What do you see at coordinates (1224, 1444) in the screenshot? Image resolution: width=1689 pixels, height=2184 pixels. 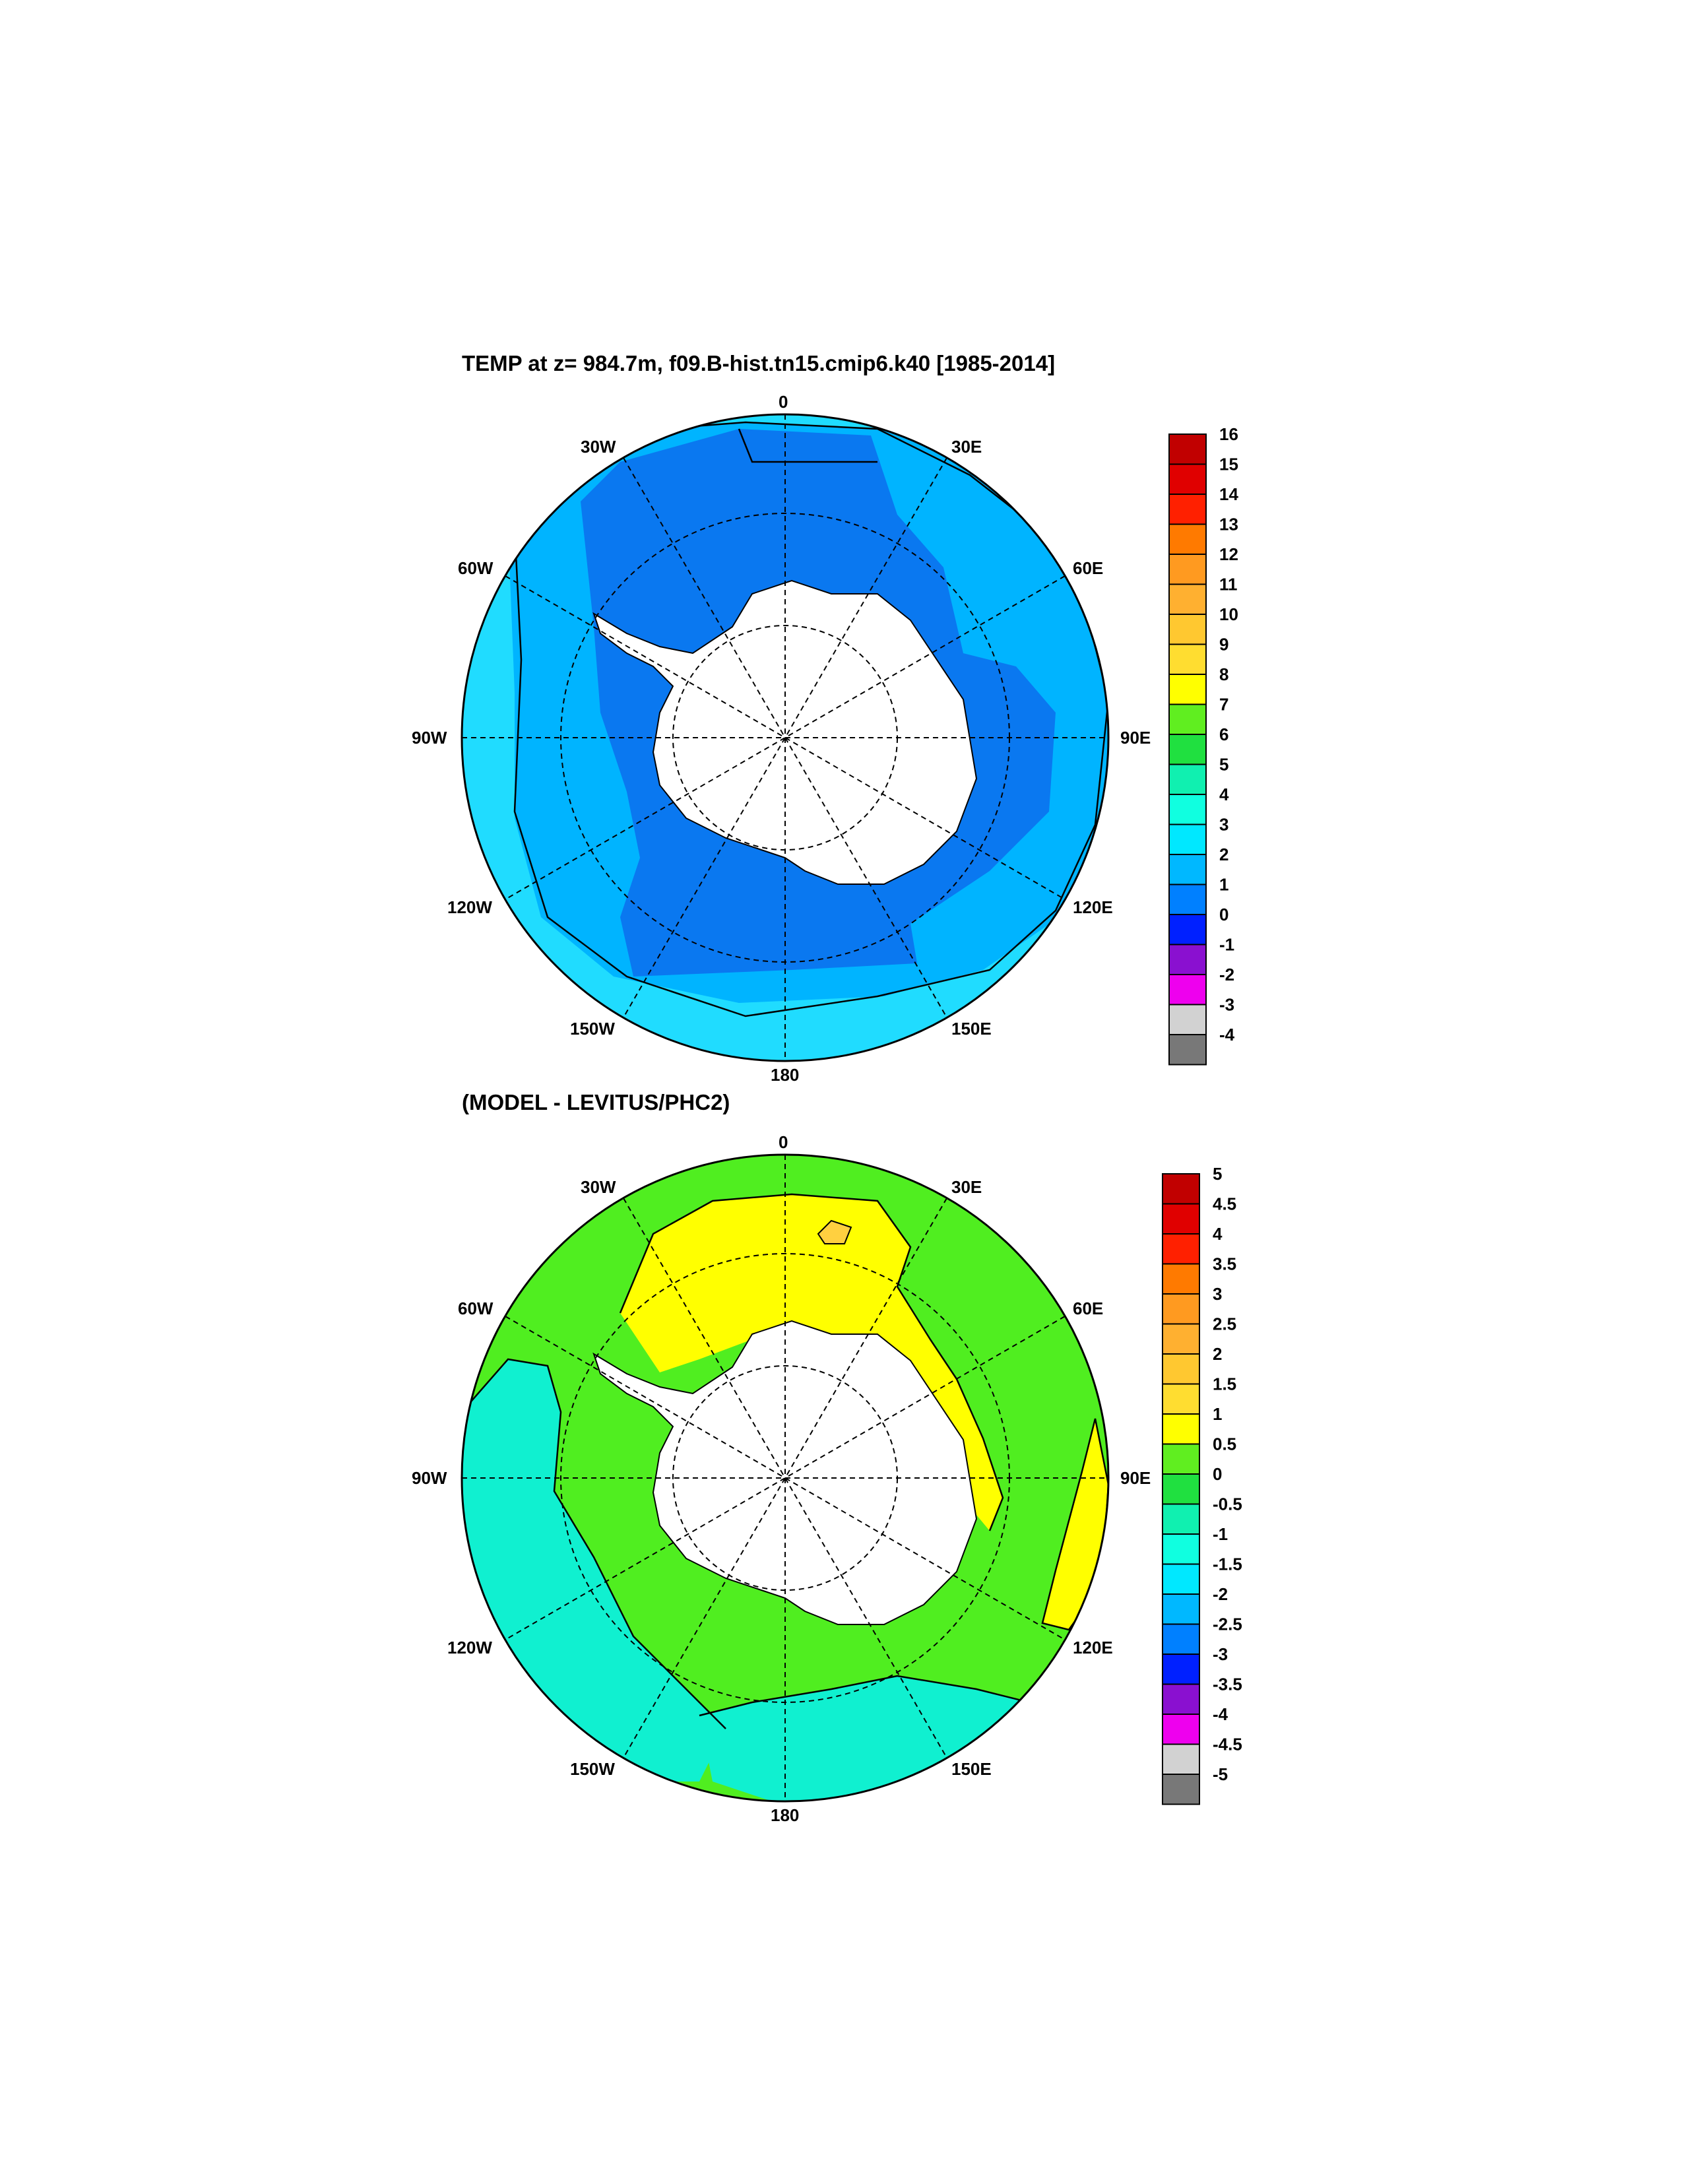 I see `colorbar-label: 0.5` at bounding box center [1224, 1444].